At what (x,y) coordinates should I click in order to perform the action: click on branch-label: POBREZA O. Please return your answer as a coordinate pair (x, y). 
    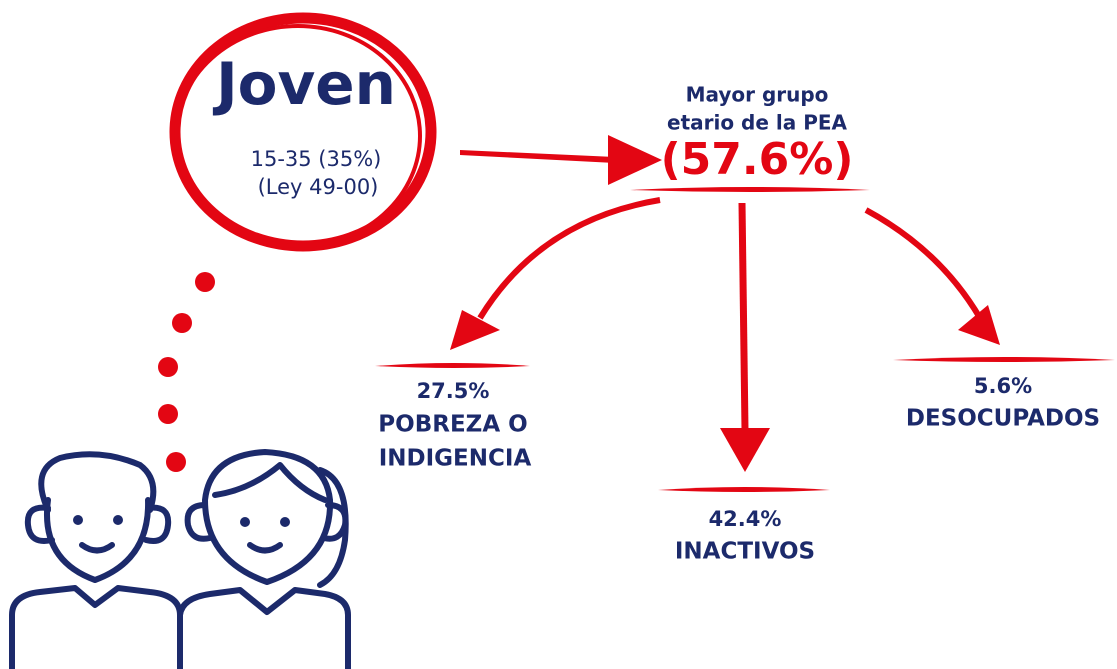
    Looking at the image, I should click on (452, 425).